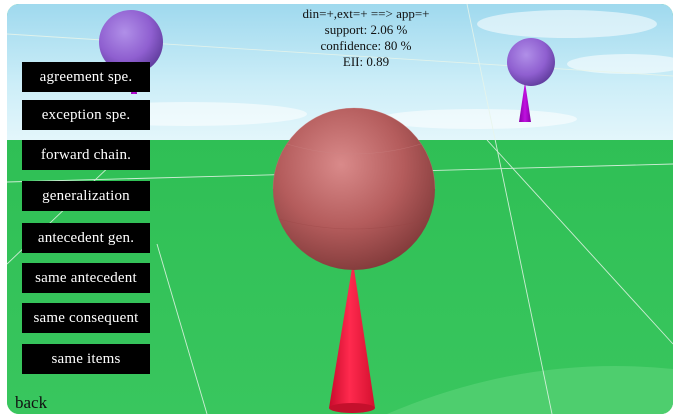 The height and width of the screenshot is (418, 679). Describe the element at coordinates (31, 402) in the screenshot. I see `back-link: back` at that location.